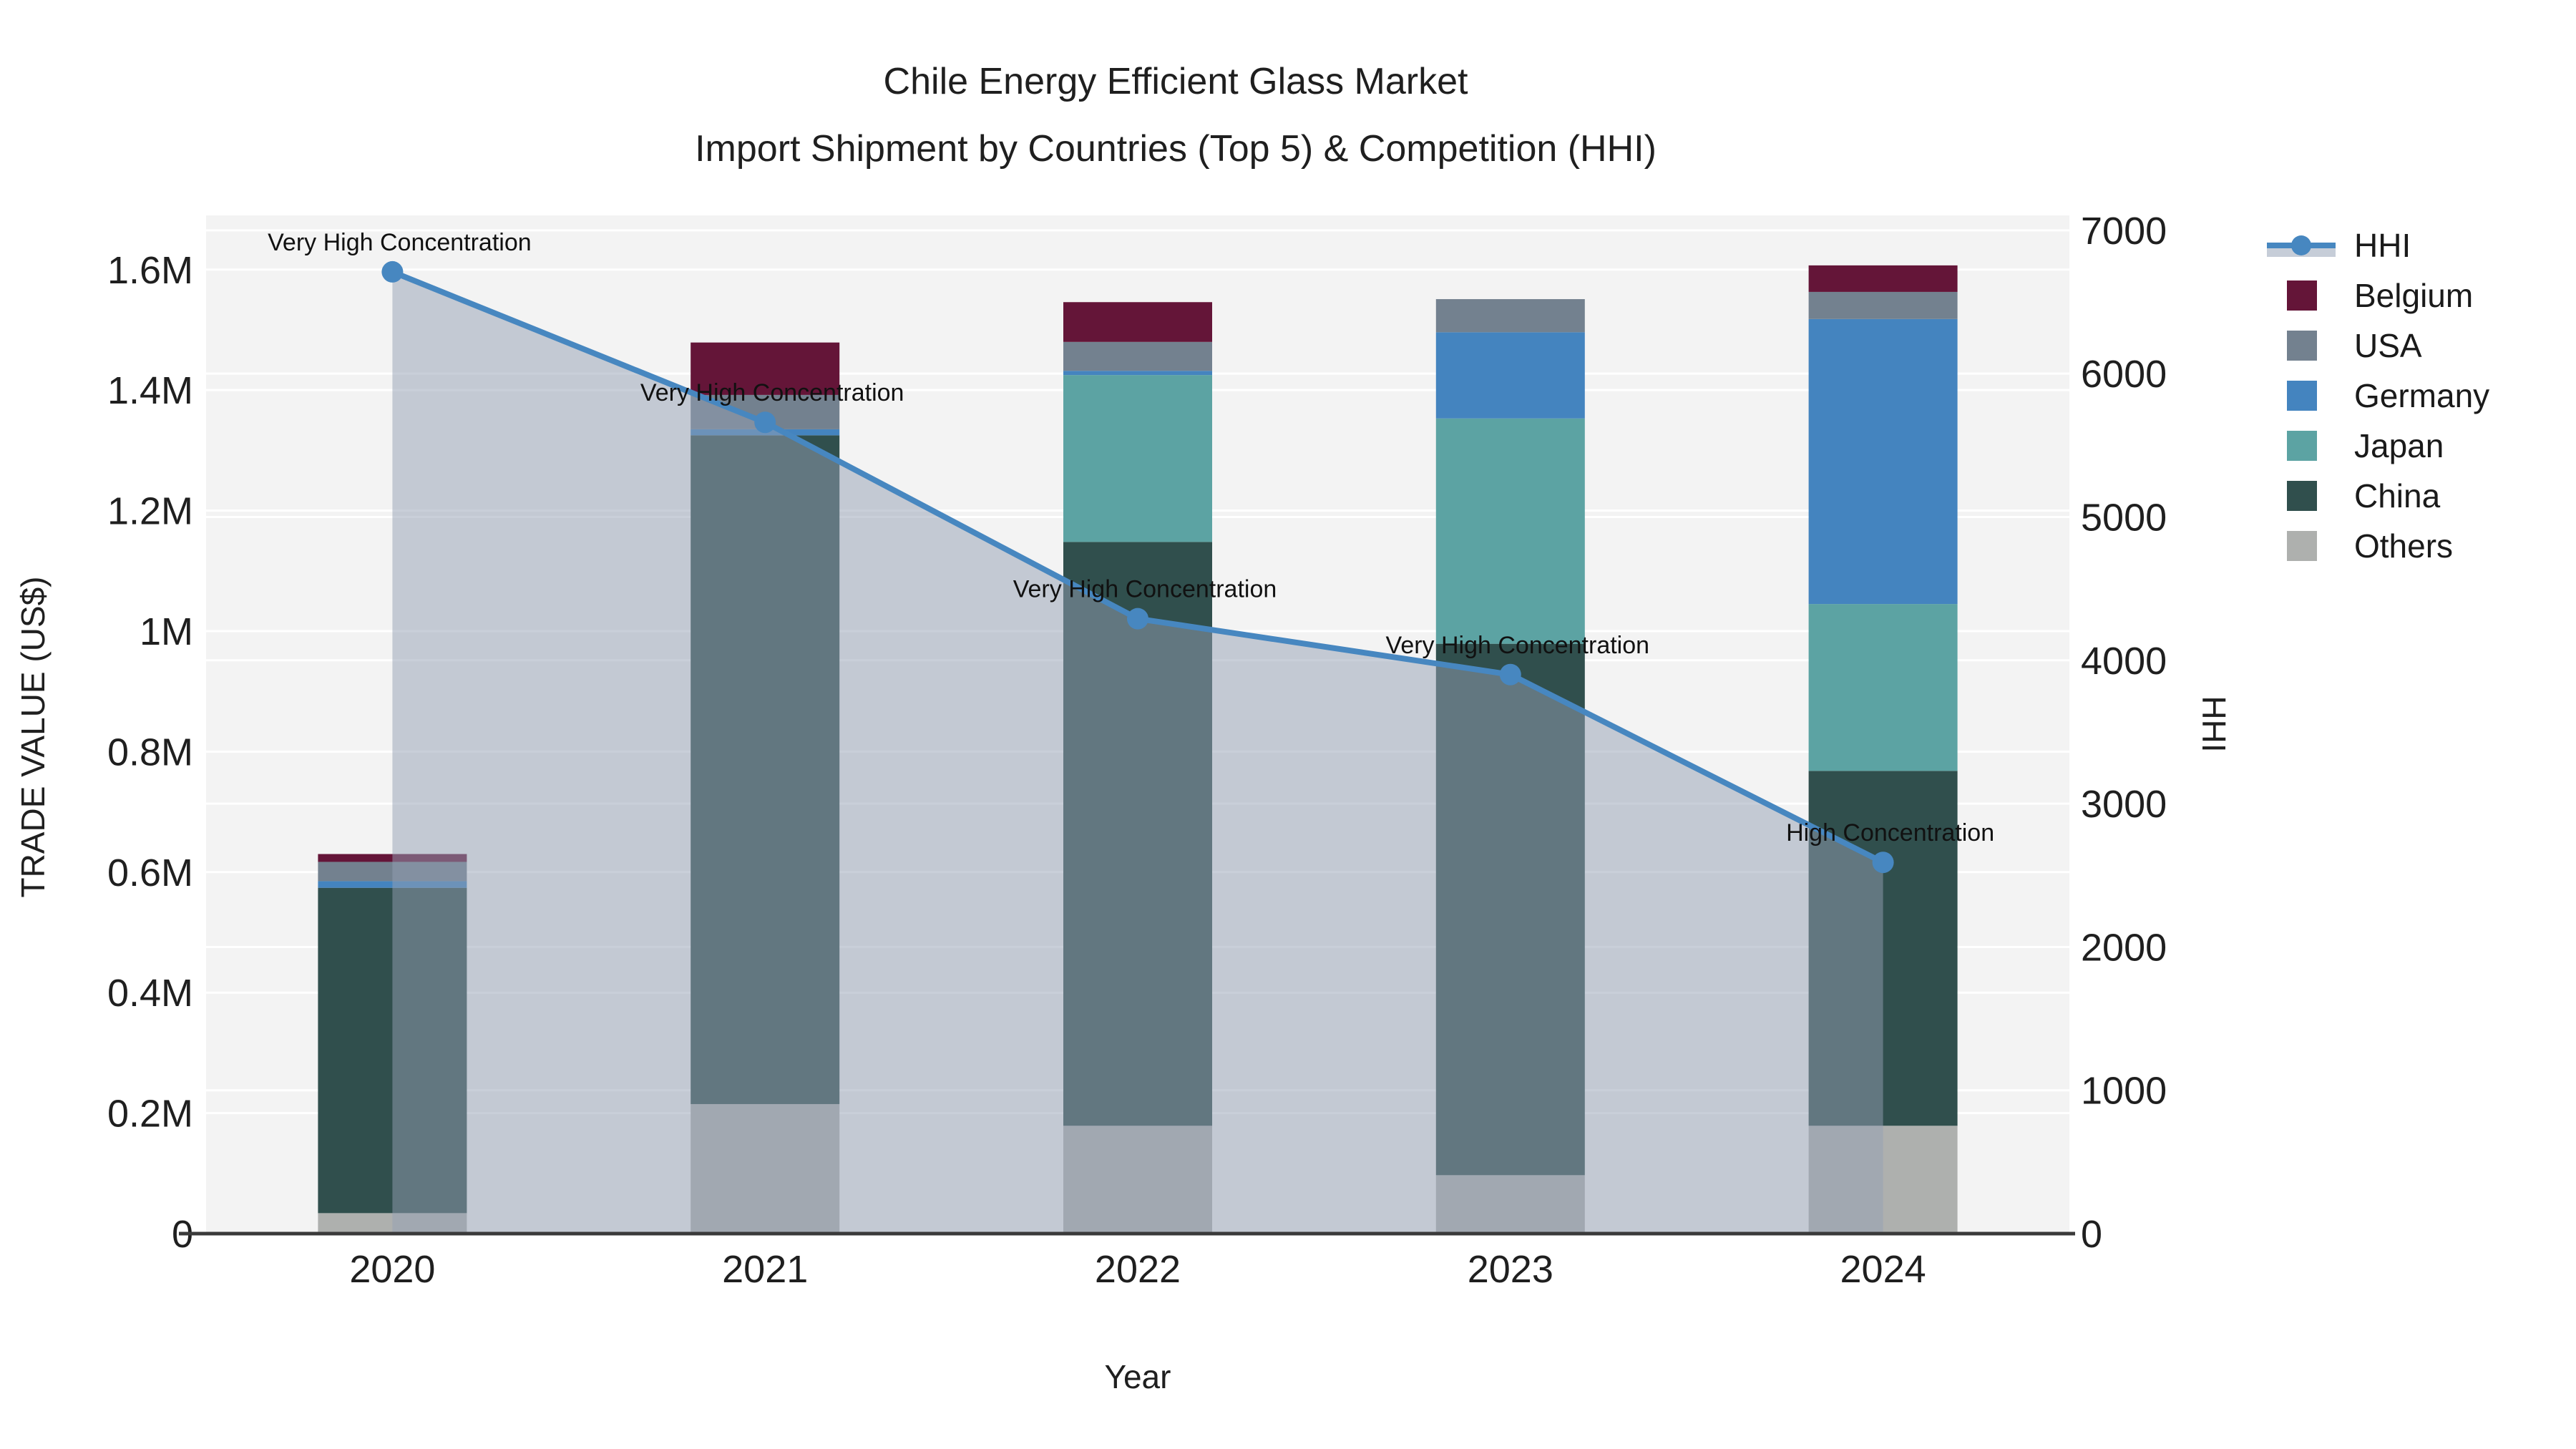 The image size is (2576, 1449). What do you see at coordinates (2124, 805) in the screenshot?
I see `y-right-tick-3000: 3000` at bounding box center [2124, 805].